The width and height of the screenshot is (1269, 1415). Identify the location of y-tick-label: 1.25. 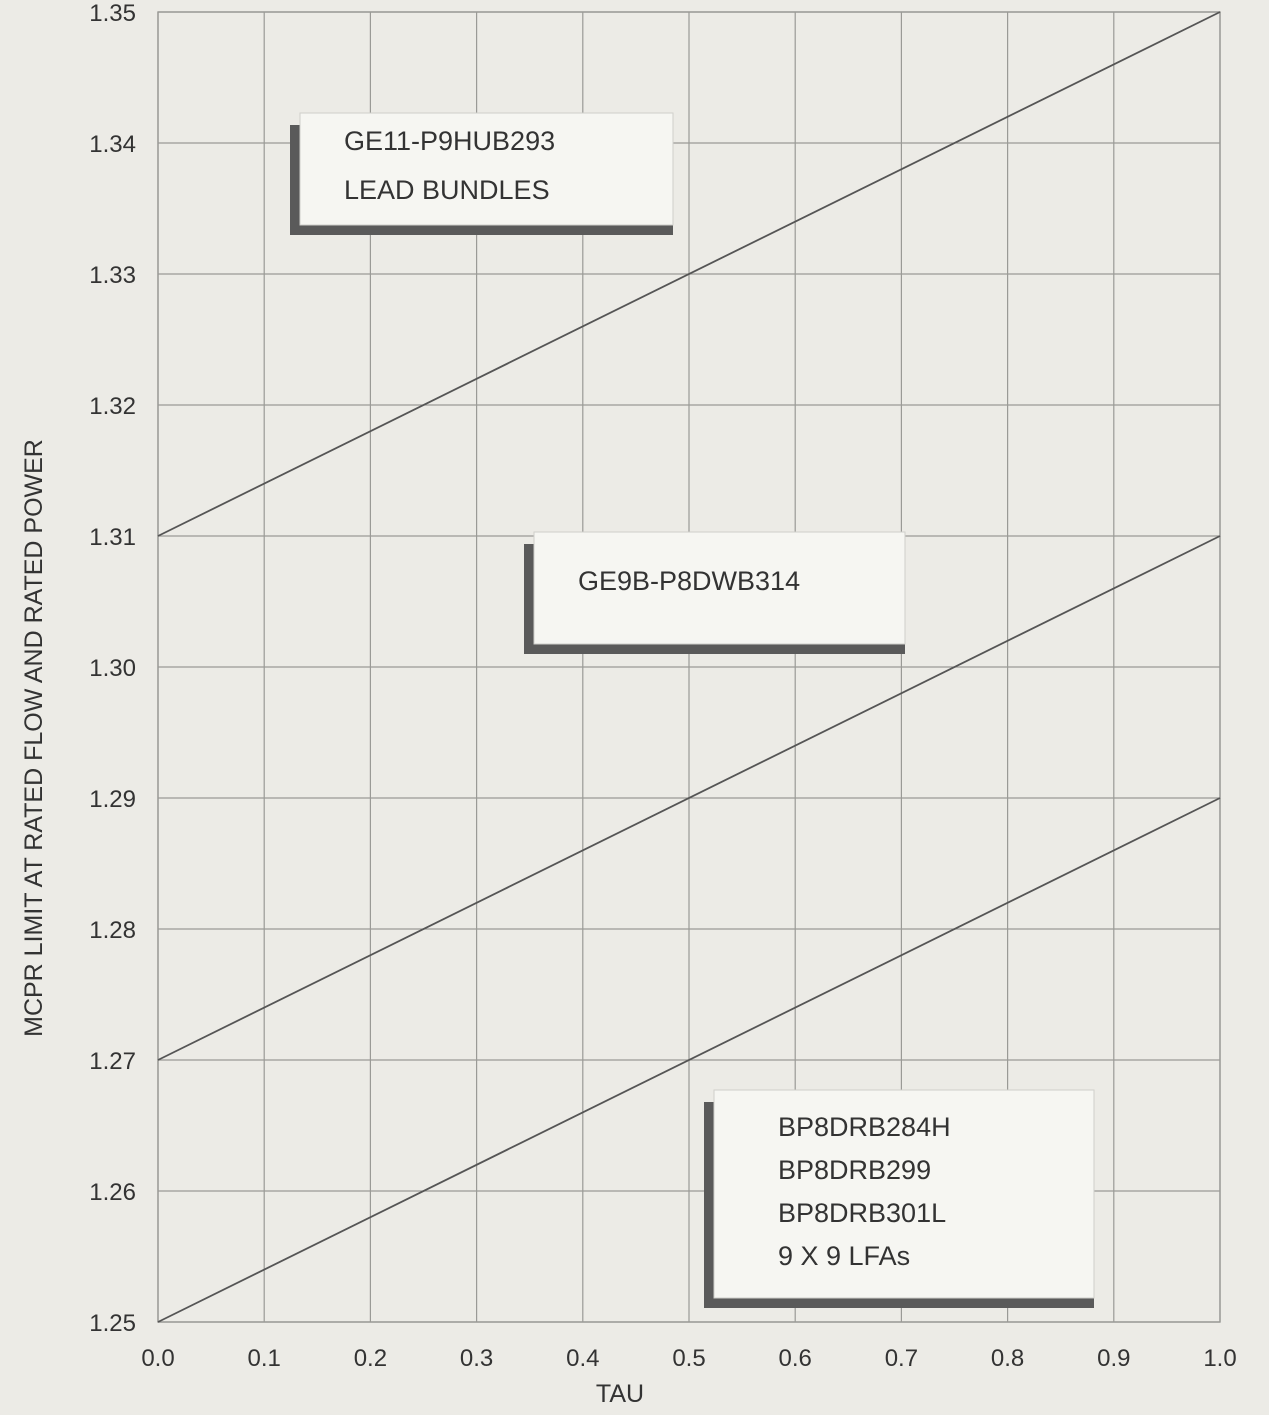
(112, 1323).